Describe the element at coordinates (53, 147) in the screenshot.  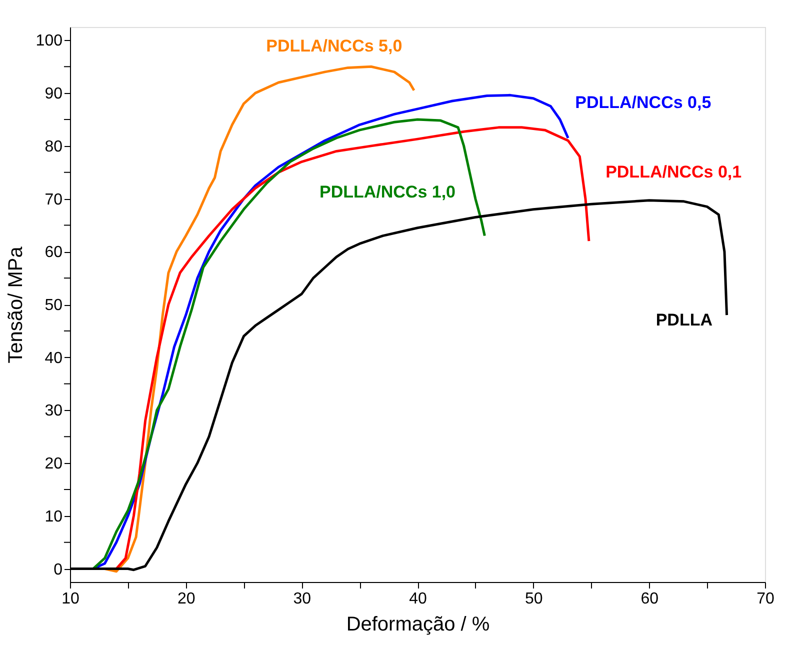
I see `y-tick-label: 80` at that location.